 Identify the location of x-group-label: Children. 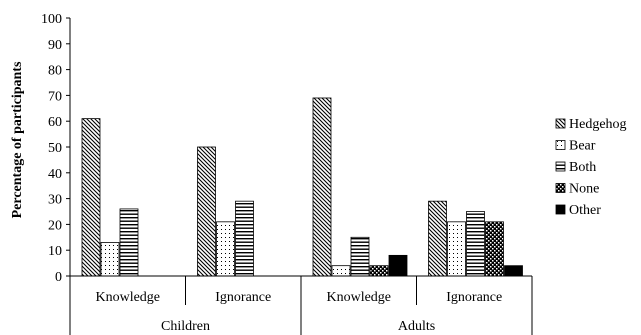
(185, 326).